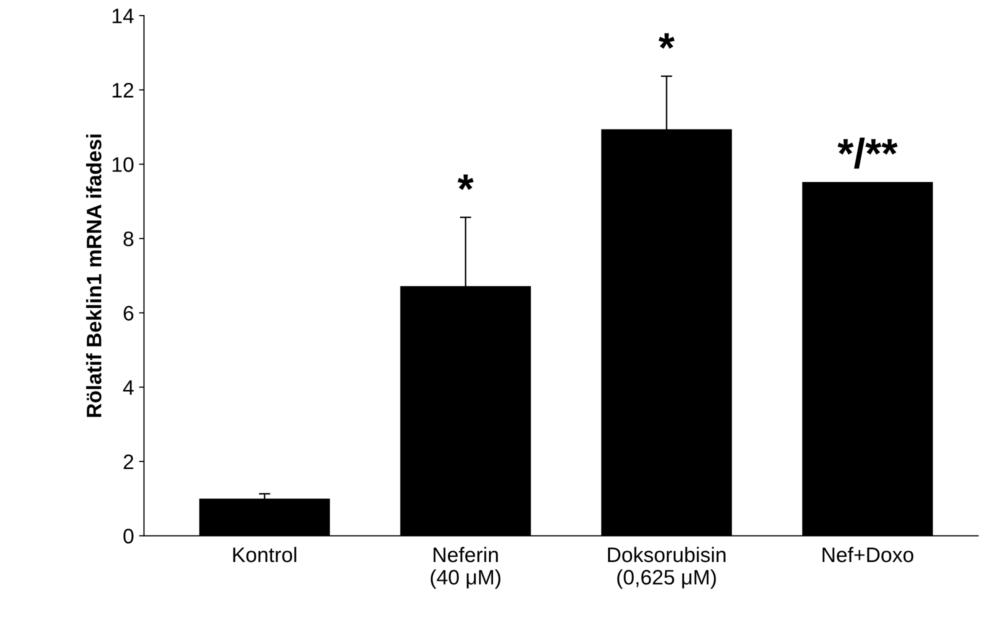  Describe the element at coordinates (129, 313) in the screenshot. I see `y-tick-label: 6` at that location.